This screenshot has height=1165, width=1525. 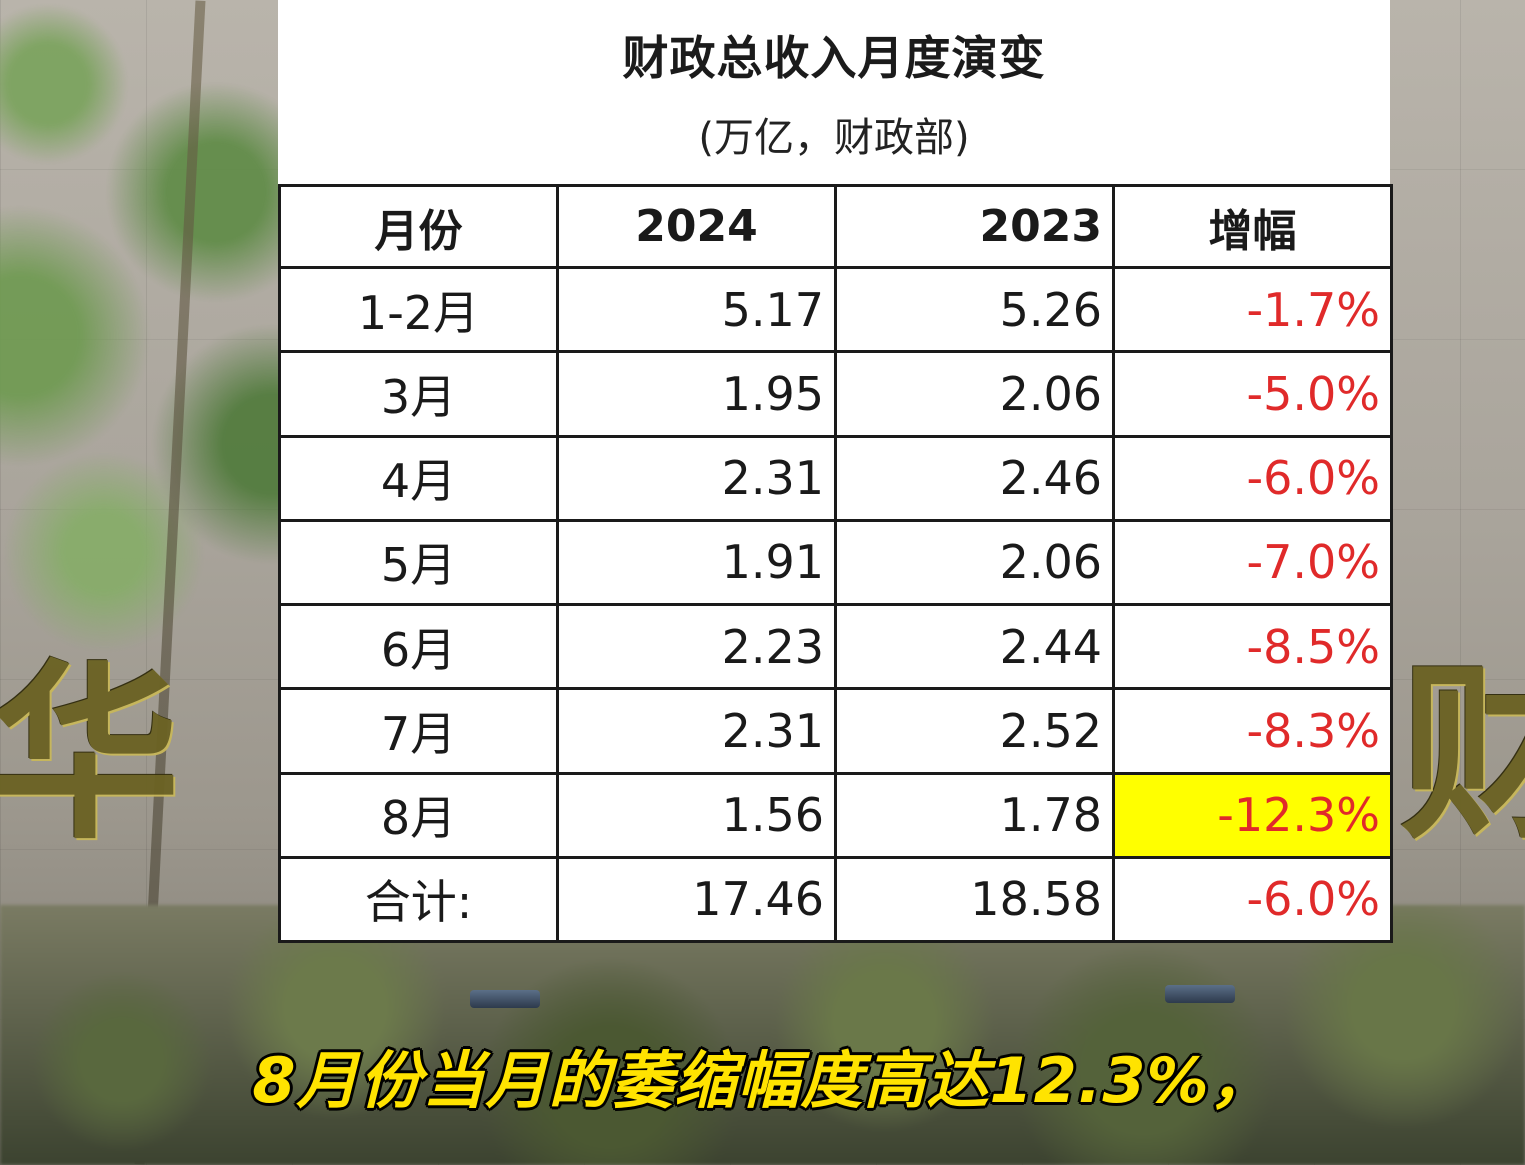 What do you see at coordinates (696, 815) in the screenshot?
I see `cell-2024: 1.56` at bounding box center [696, 815].